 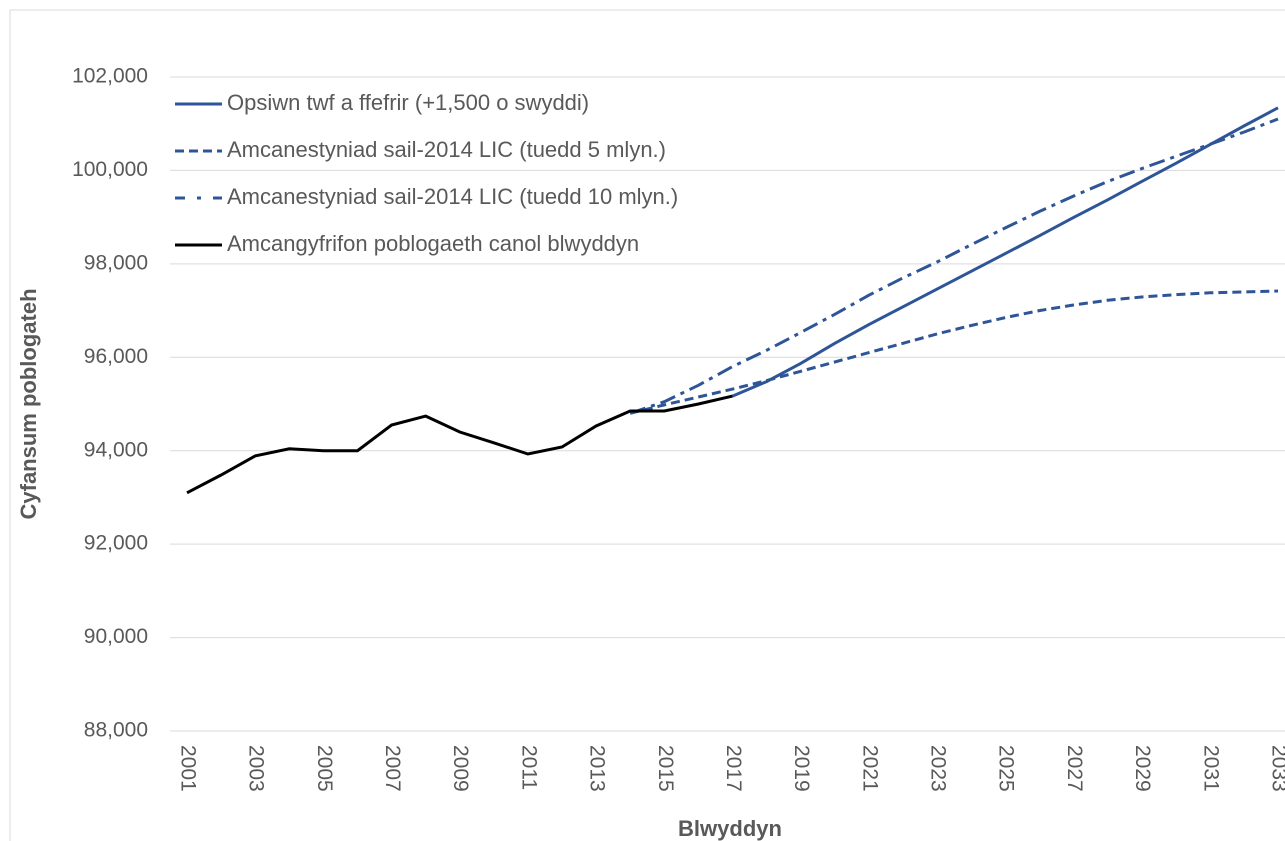 What do you see at coordinates (665, 768) in the screenshot?
I see `x-tick-label: 2015` at bounding box center [665, 768].